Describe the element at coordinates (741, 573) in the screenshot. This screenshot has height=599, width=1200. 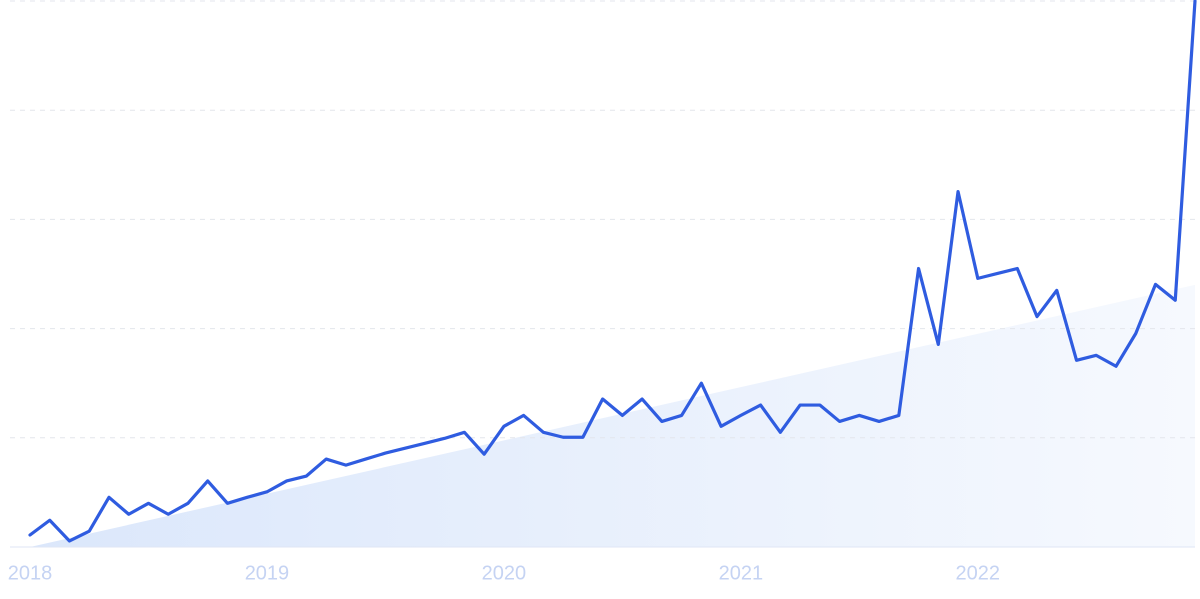
I see `x-tick-label: 2021` at that location.